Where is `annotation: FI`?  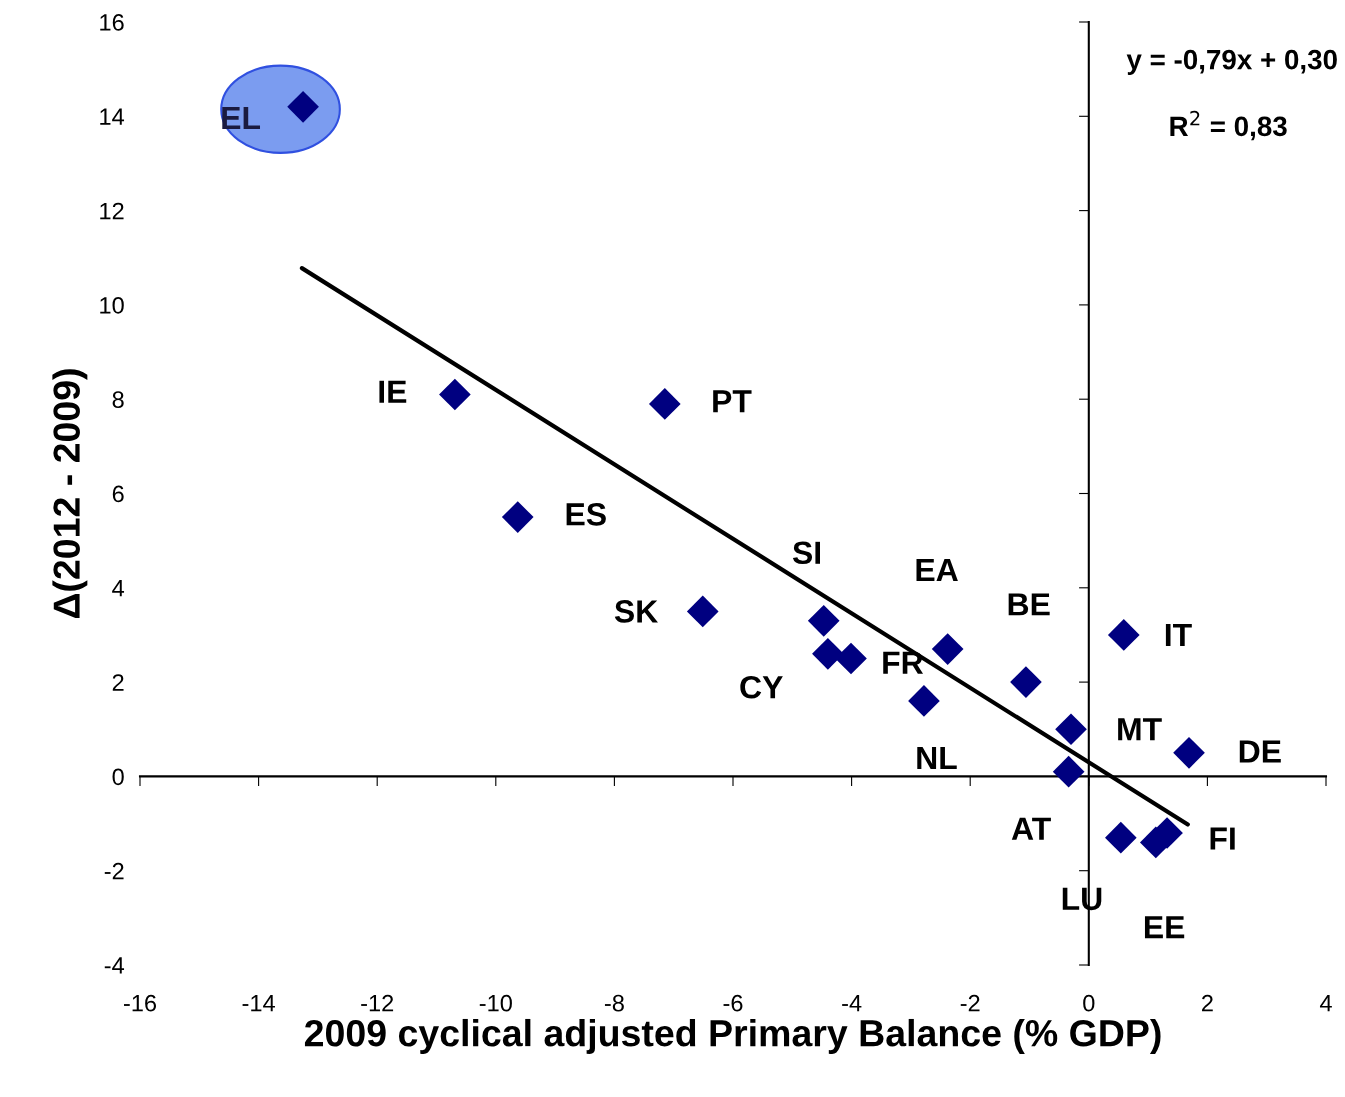 annotation: FI is located at coordinates (1222, 838).